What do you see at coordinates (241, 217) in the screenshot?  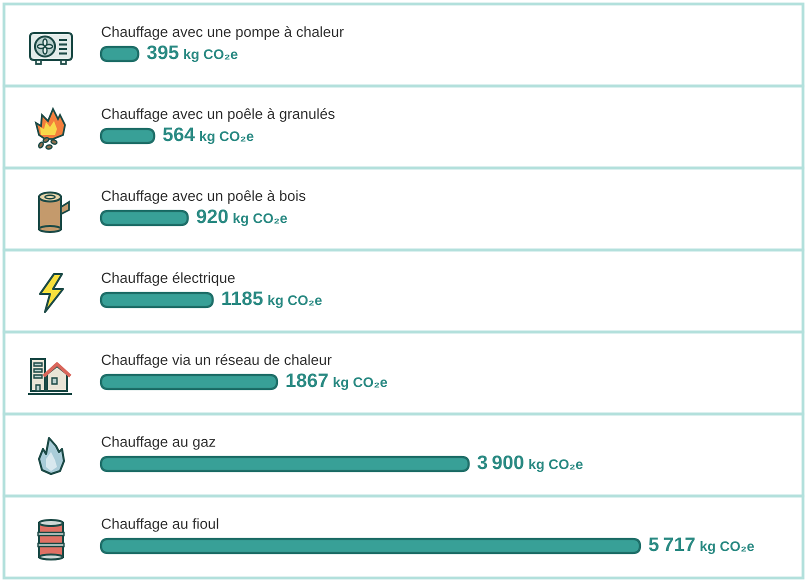 I see `data-label: 920 kg CO₂e` at bounding box center [241, 217].